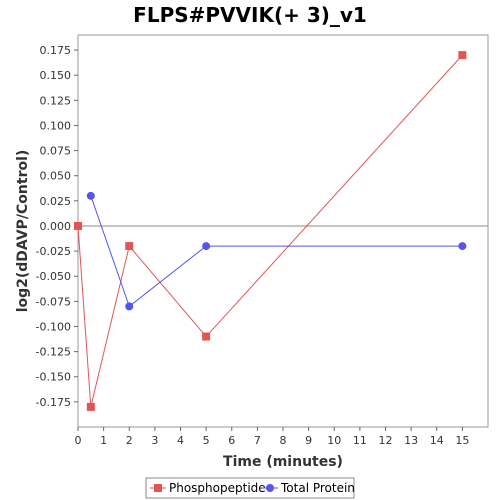  What do you see at coordinates (53, 326) in the screenshot?
I see `y-tick-label: -0.100` at bounding box center [53, 326].